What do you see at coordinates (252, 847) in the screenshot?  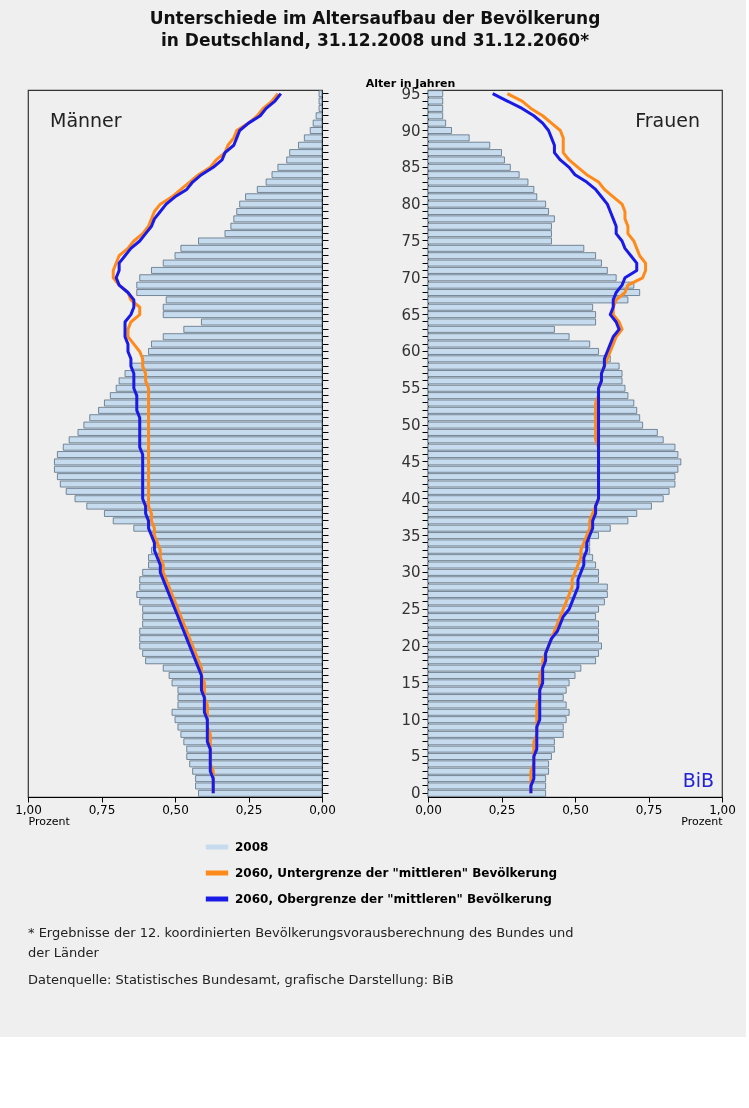 I see `legend-label: 2008` at bounding box center [252, 847].